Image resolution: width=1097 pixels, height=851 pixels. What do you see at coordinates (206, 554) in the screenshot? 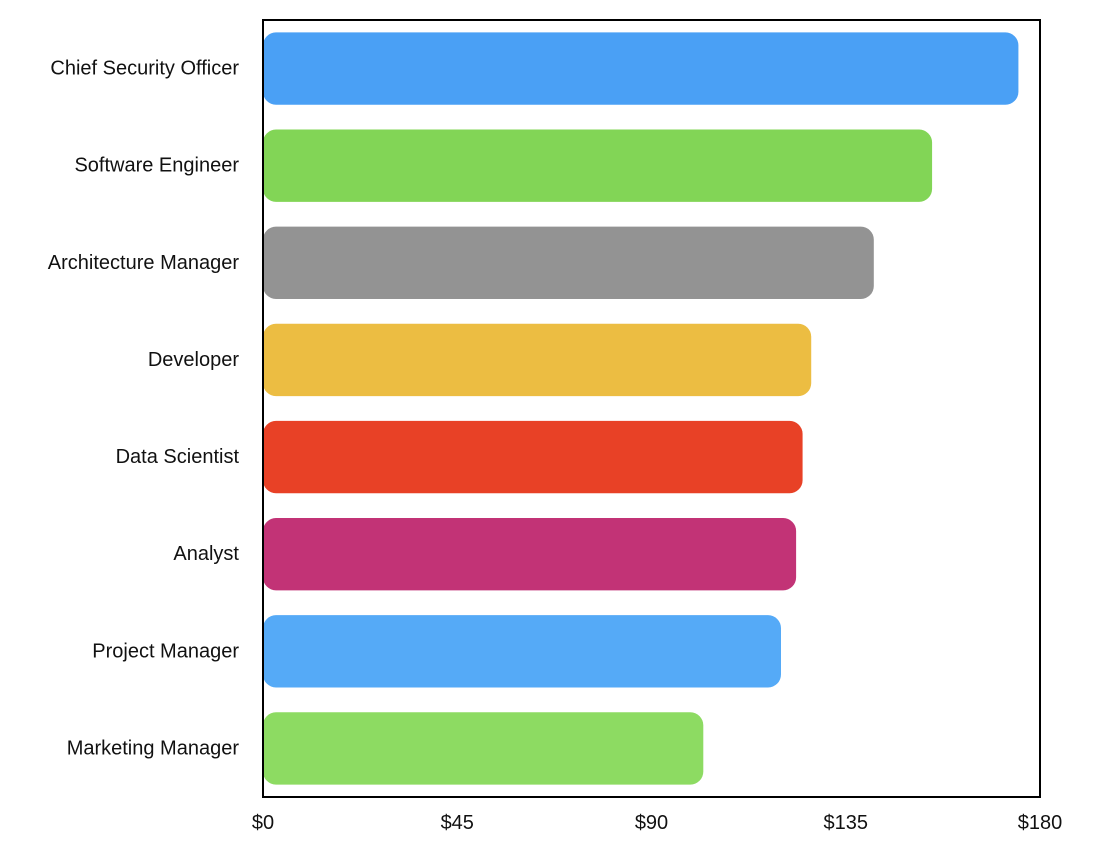
I see `category-label: Analyst` at bounding box center [206, 554].